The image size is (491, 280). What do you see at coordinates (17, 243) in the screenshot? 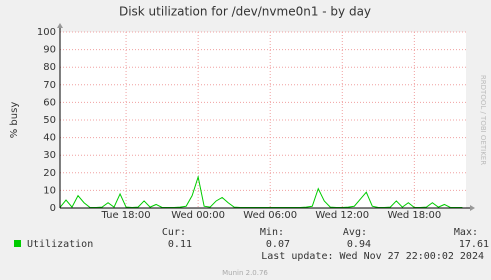
I see `legend-swatch` at bounding box center [17, 243].